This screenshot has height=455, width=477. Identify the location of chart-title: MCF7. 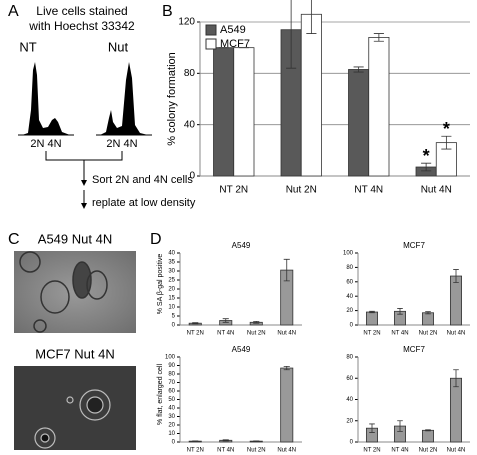
(414, 349).